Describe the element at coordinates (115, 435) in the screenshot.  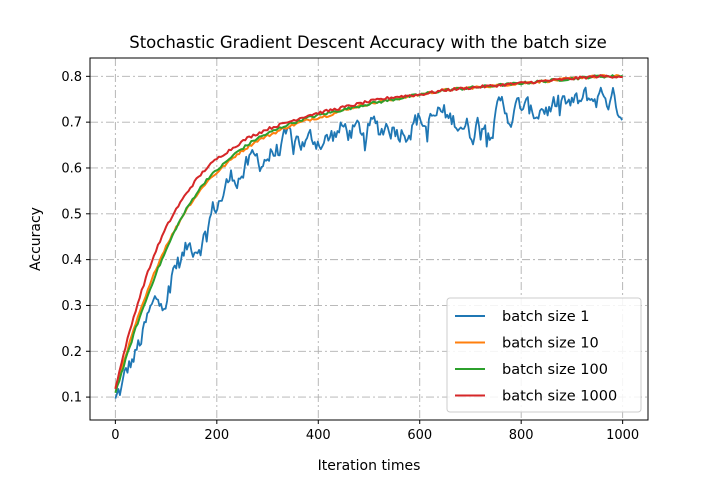
I see `x-tick-label: 0` at that location.